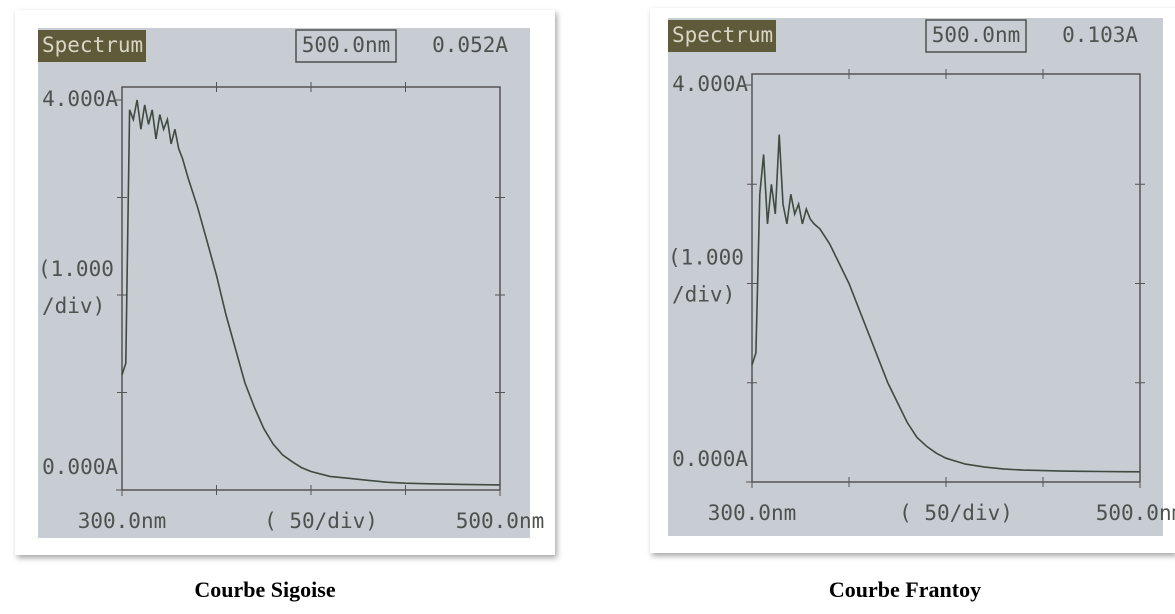 This screenshot has width=1175, height=614. I want to click on readout-absorbance: 0.103A, so click(1100, 35).